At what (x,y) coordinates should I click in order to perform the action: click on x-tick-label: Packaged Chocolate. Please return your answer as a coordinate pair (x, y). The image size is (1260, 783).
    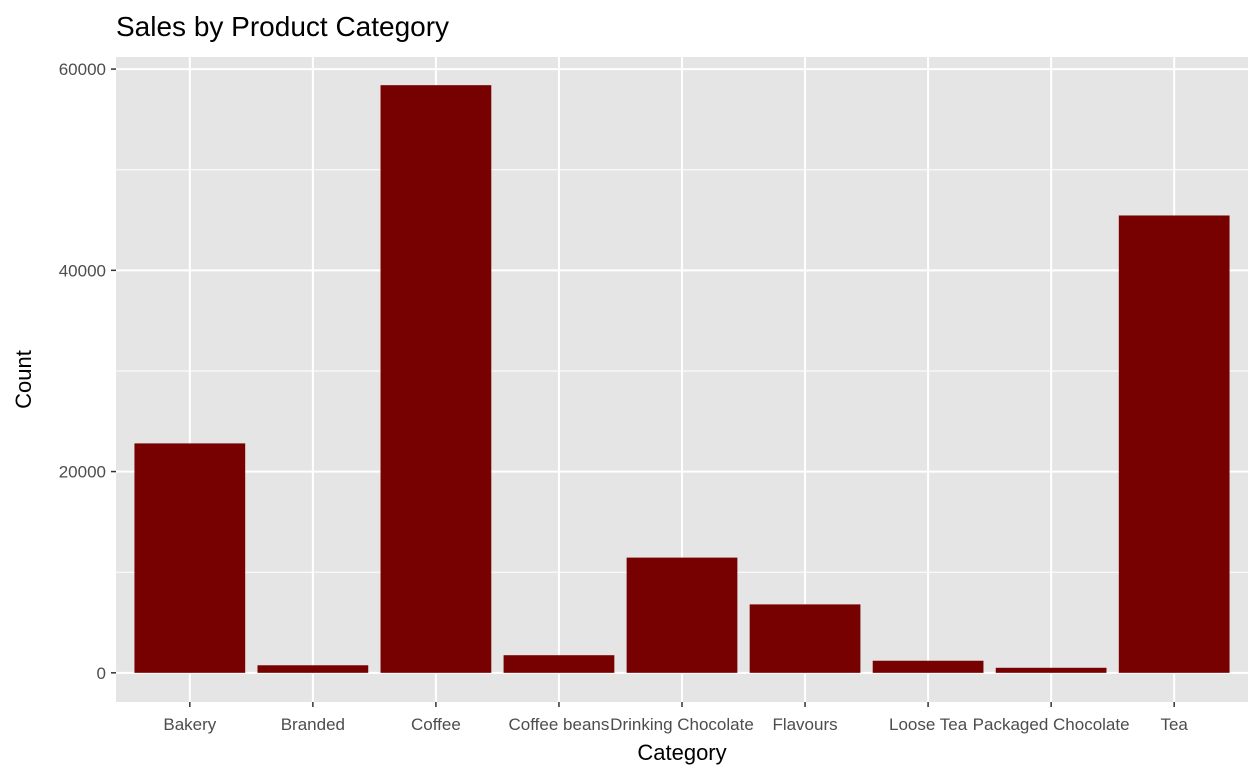
    Looking at the image, I should click on (1051, 724).